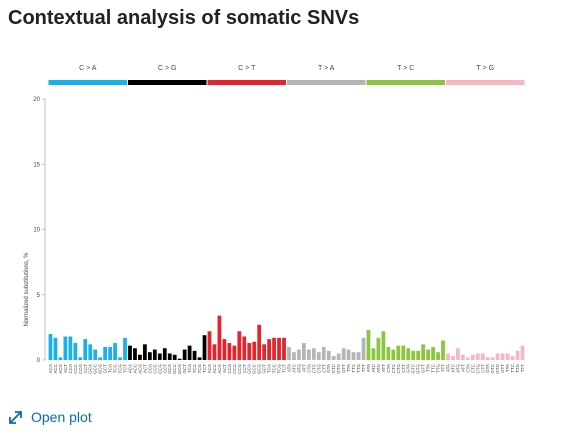 Image resolution: width=574 pixels, height=439 pixels. What do you see at coordinates (298, 368) in the screenshot?
I see `x-tick-label: ATG` at bounding box center [298, 368].